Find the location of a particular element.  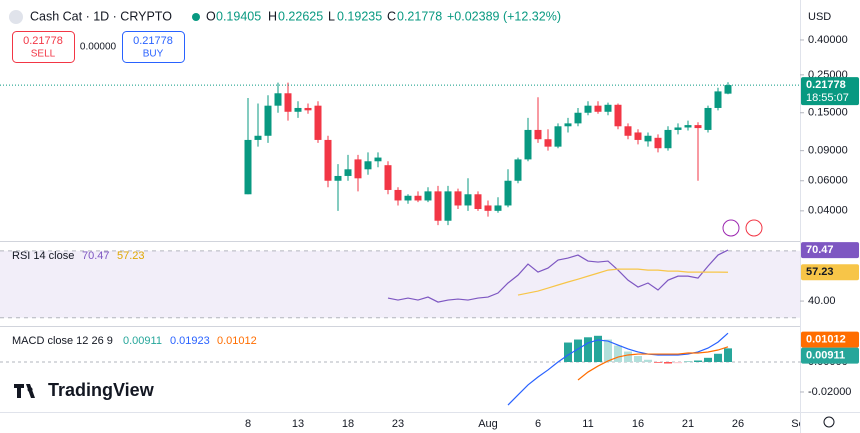

x-tick-label: 21 is located at coordinates (688, 424).